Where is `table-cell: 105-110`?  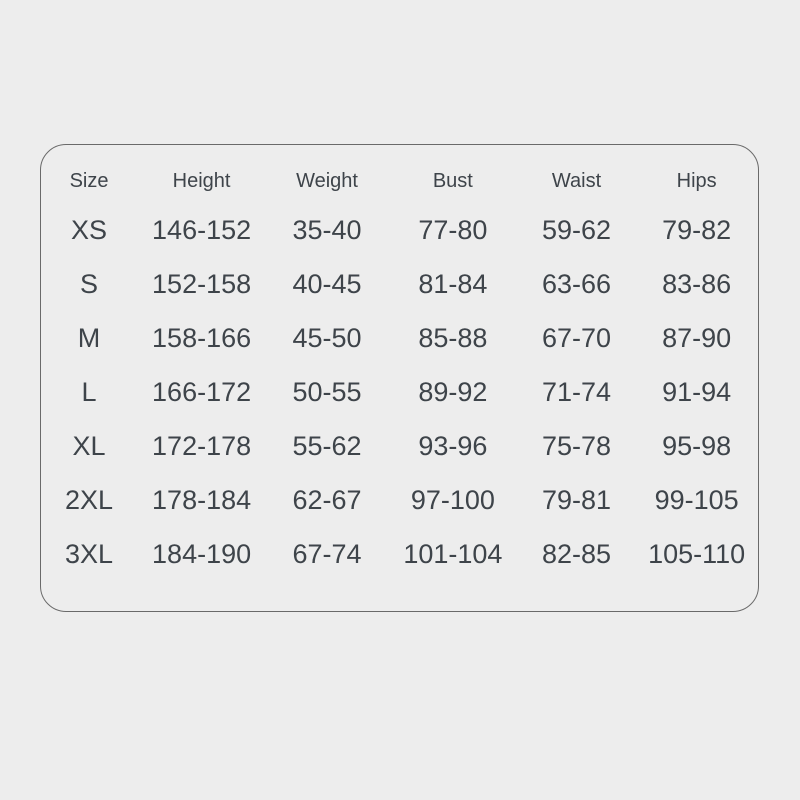 table-cell: 105-110 is located at coordinates (697, 553).